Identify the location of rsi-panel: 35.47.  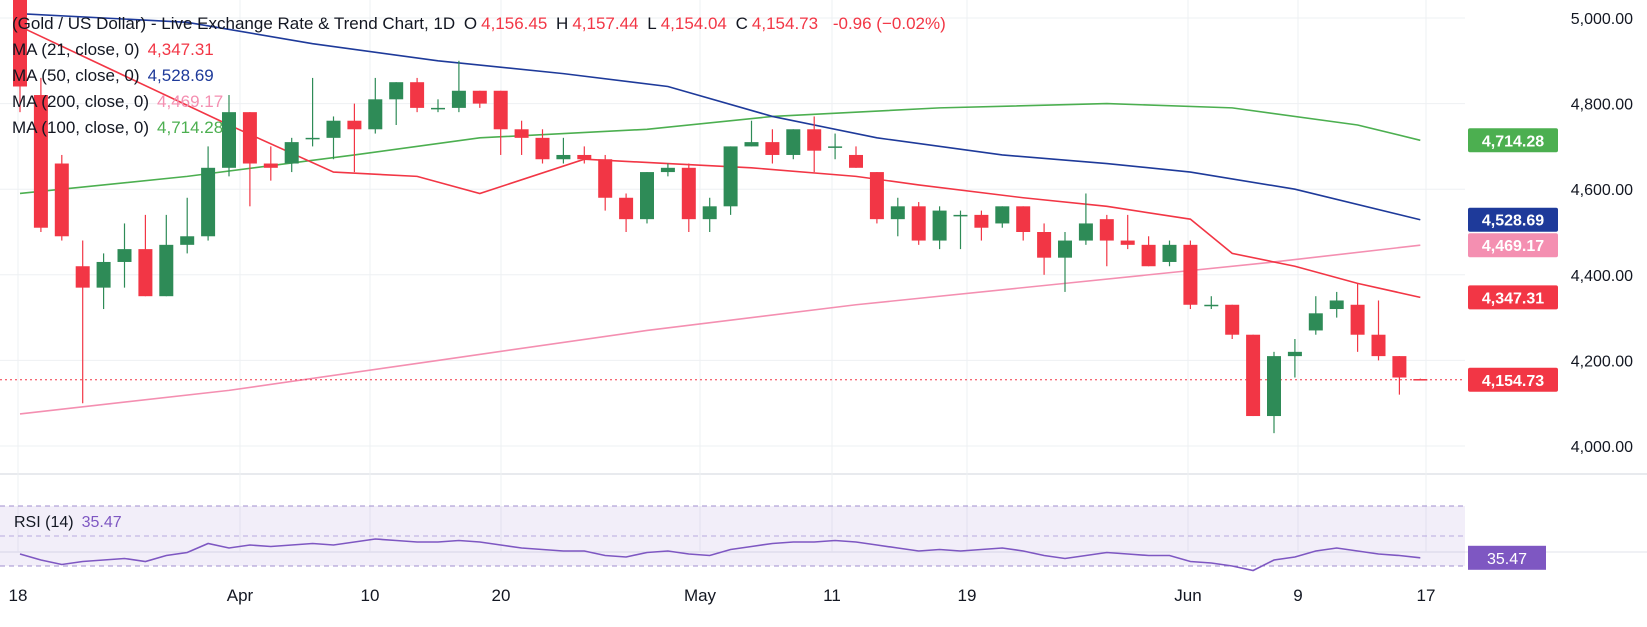
(773, 538).